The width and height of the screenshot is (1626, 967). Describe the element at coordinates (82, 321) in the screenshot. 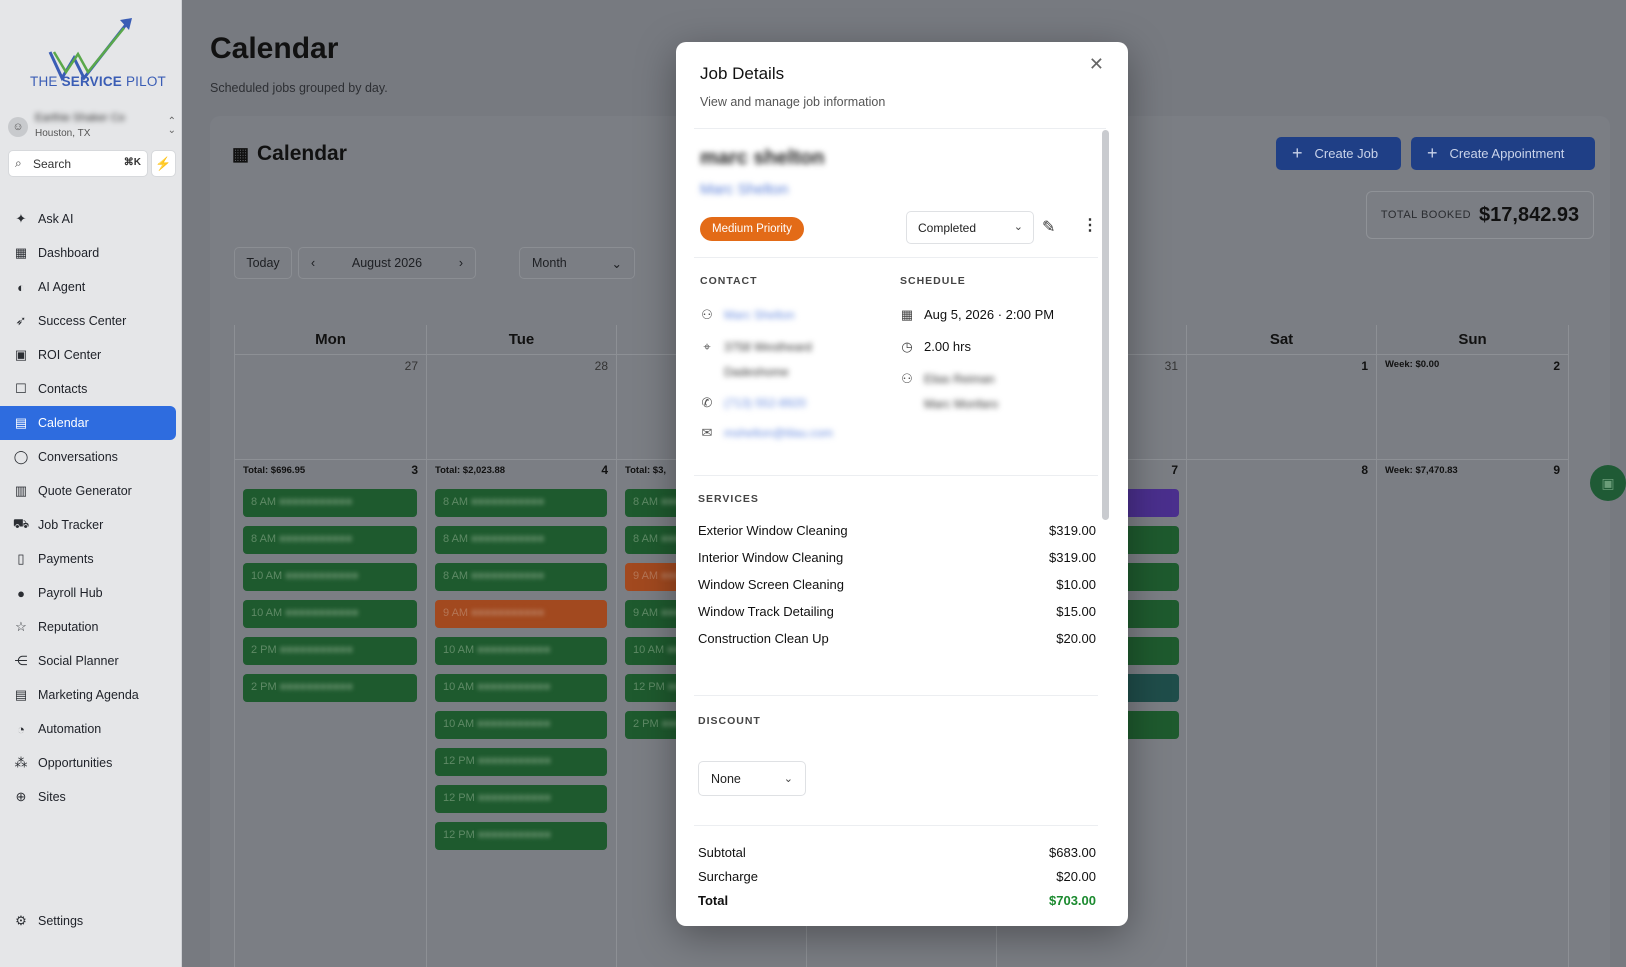

I see `sidebar-item-label: Success Center` at that location.